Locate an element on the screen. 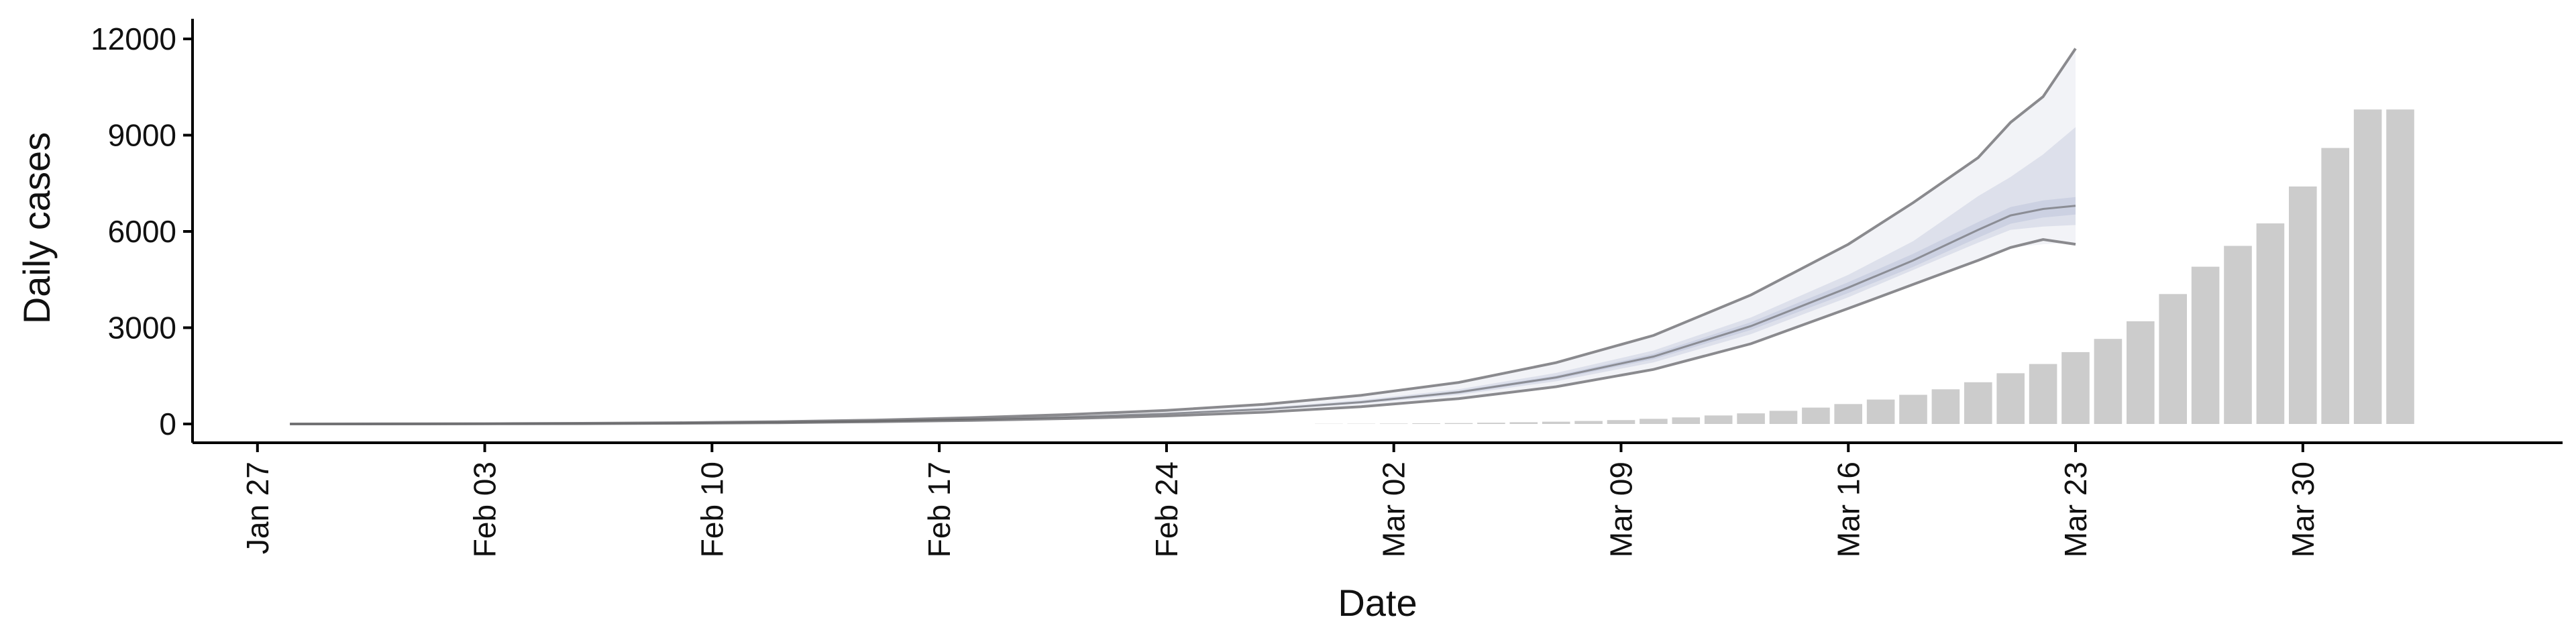  x-tick-label: Feb 03 is located at coordinates (485, 509).